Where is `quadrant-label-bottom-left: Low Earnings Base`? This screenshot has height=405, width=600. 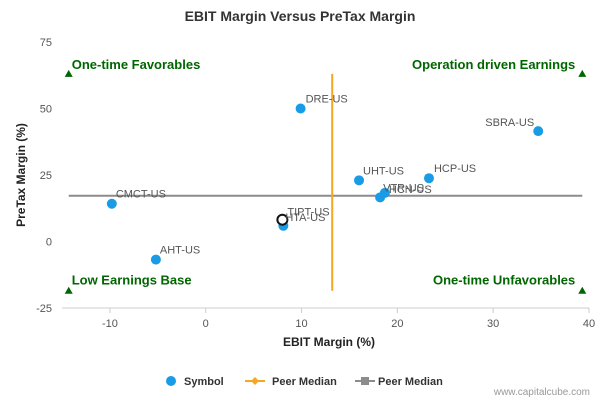
quadrant-label-bottom-left: Low Earnings Base is located at coordinates (132, 280).